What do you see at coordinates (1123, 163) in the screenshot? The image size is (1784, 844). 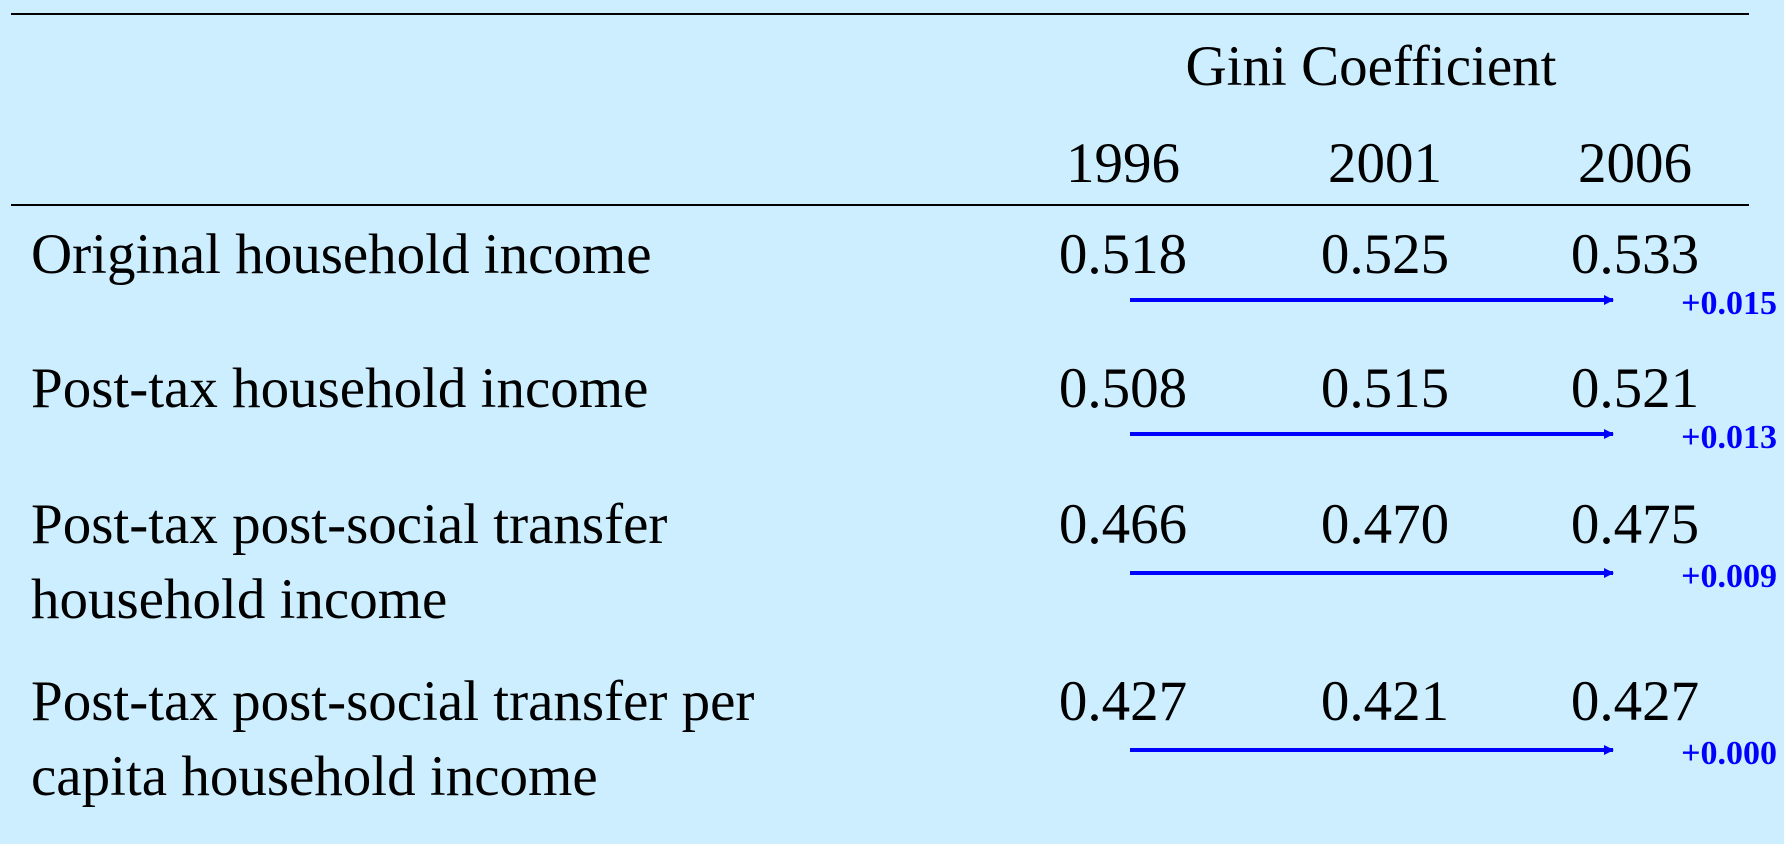 I see `column-header: 1996` at bounding box center [1123, 163].